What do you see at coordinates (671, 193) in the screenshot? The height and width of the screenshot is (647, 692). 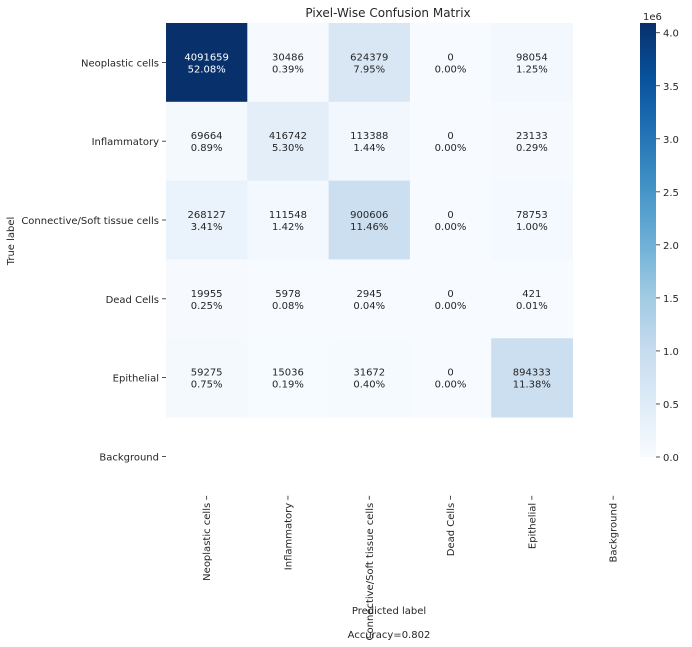 I see `colorbar-tick-label: 2.5` at bounding box center [671, 193].